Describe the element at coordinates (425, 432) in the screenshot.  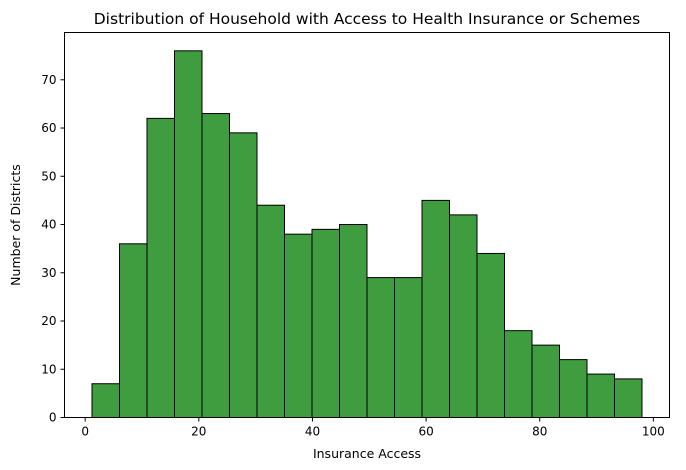
I see `x-tick-label: 60` at that location.